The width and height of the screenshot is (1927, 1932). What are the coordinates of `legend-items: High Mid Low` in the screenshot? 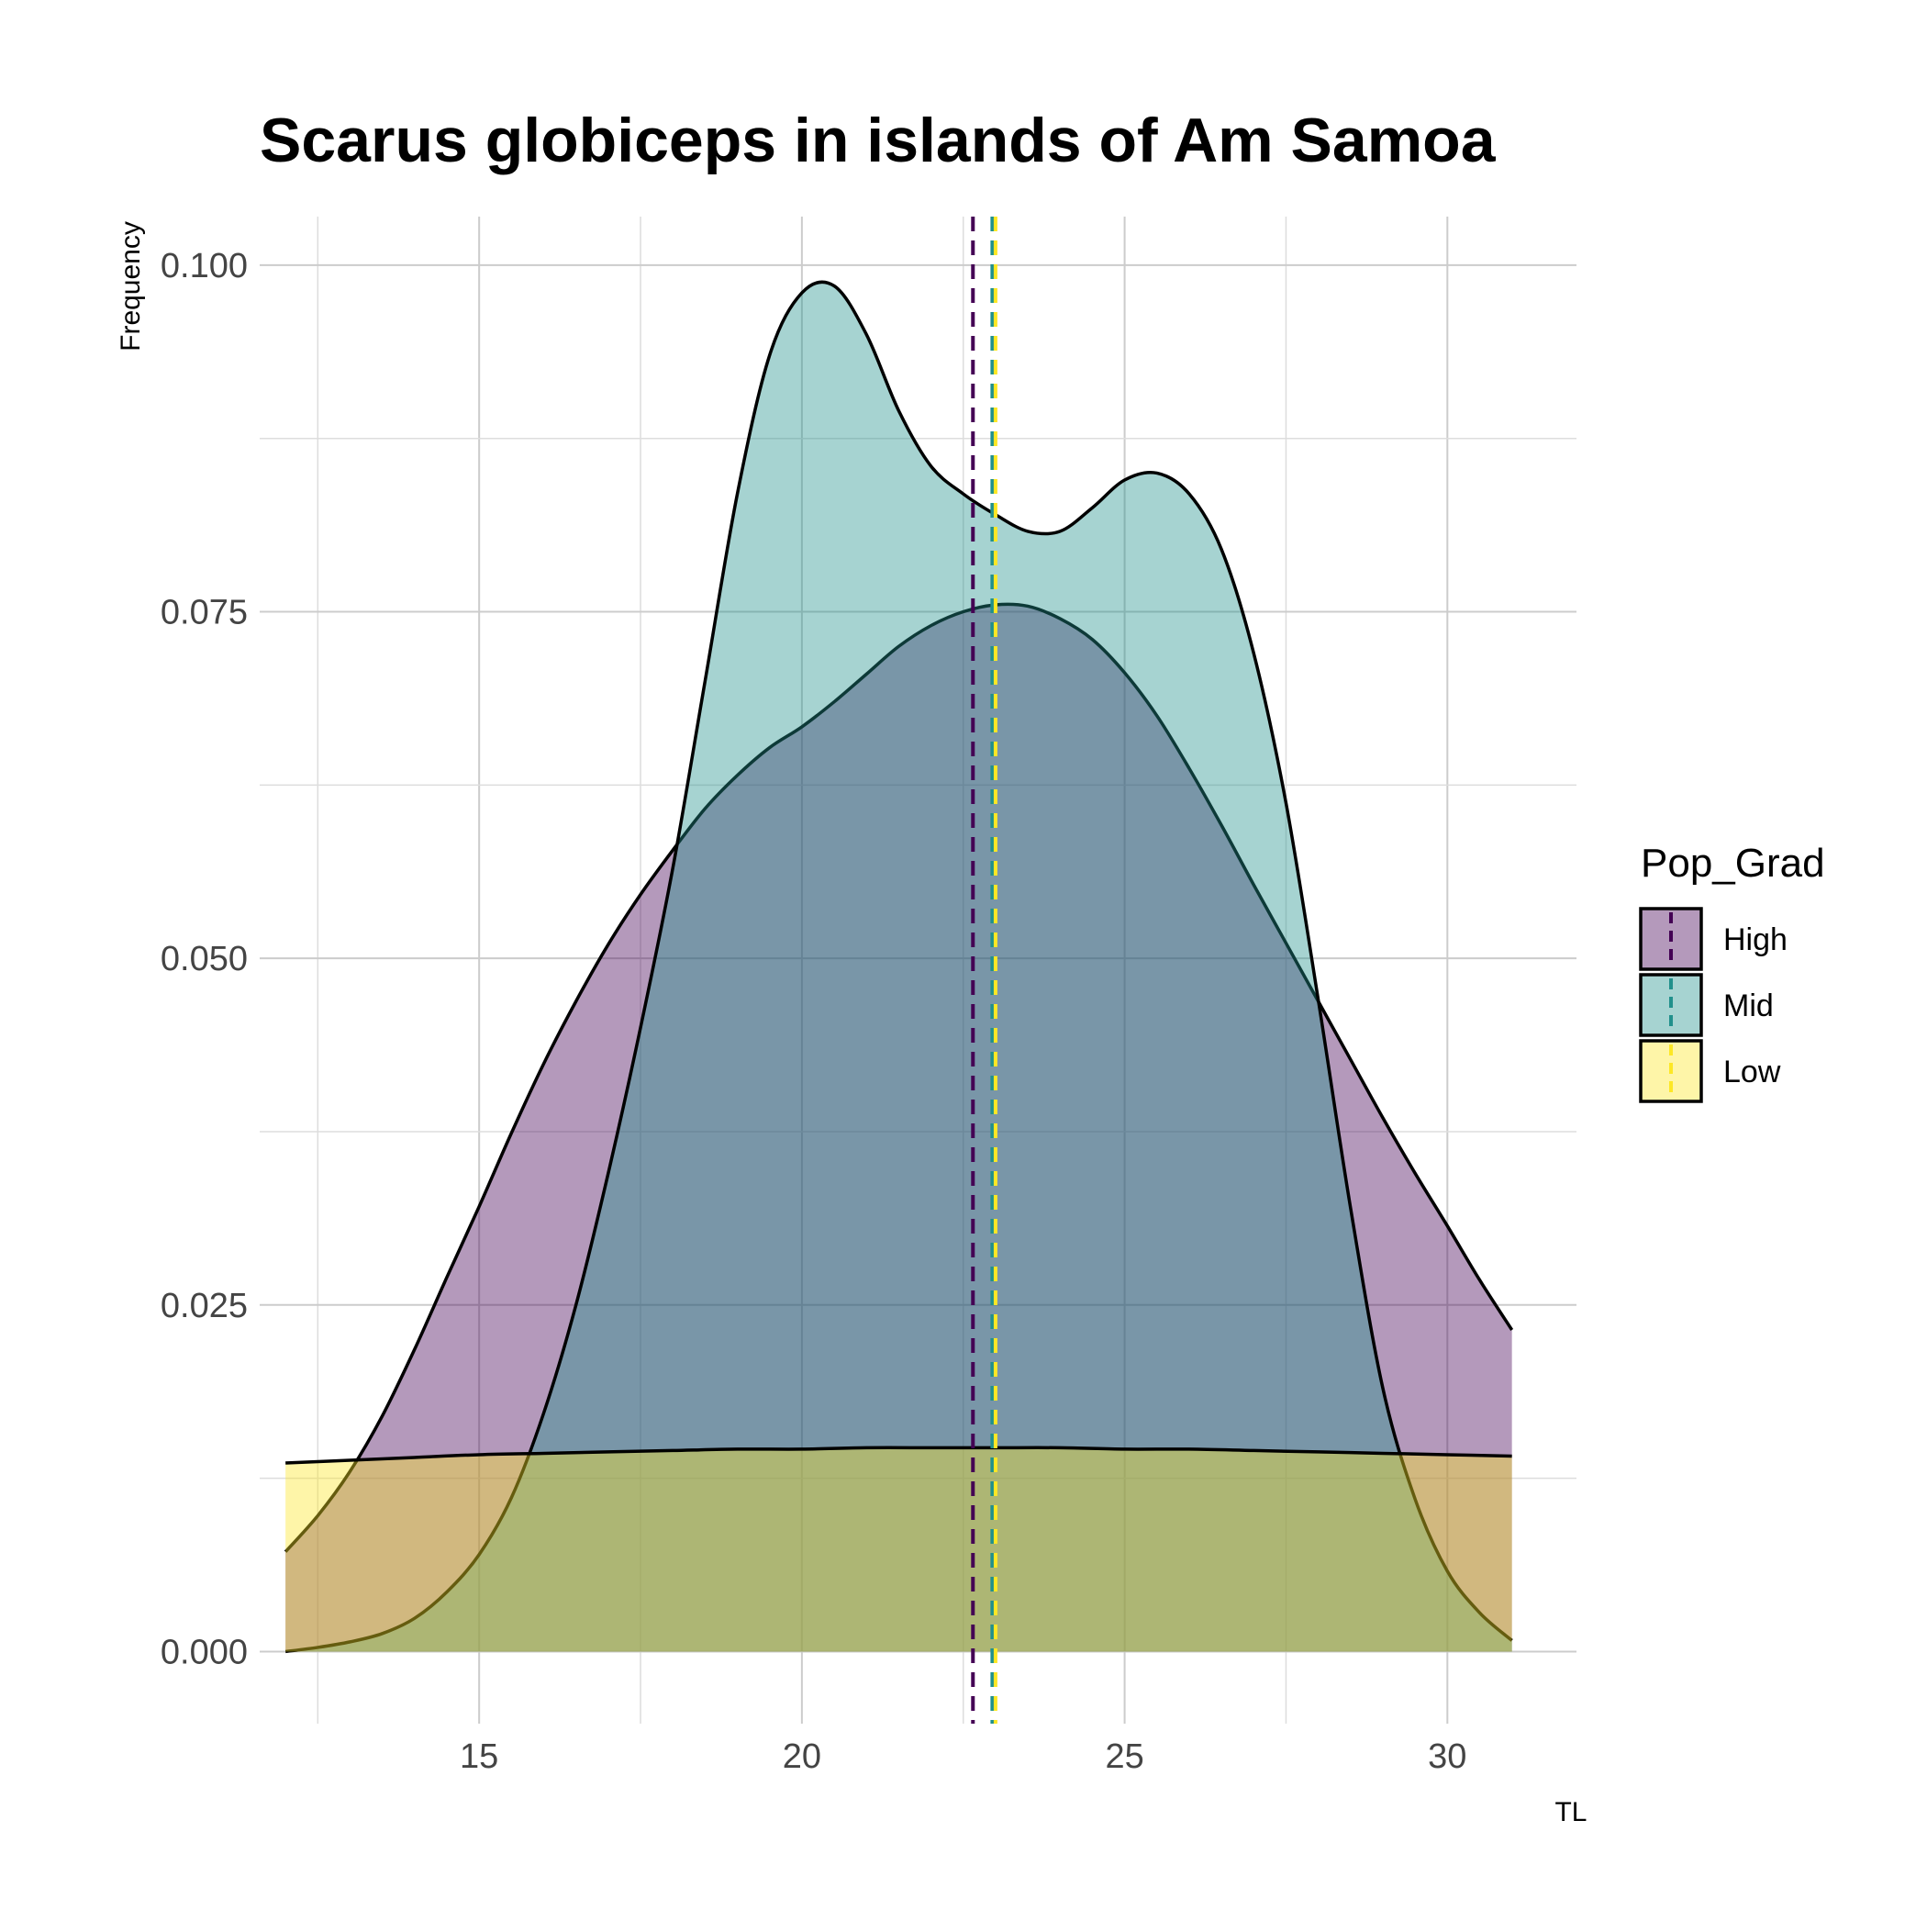 It's located at (1713, 1005).